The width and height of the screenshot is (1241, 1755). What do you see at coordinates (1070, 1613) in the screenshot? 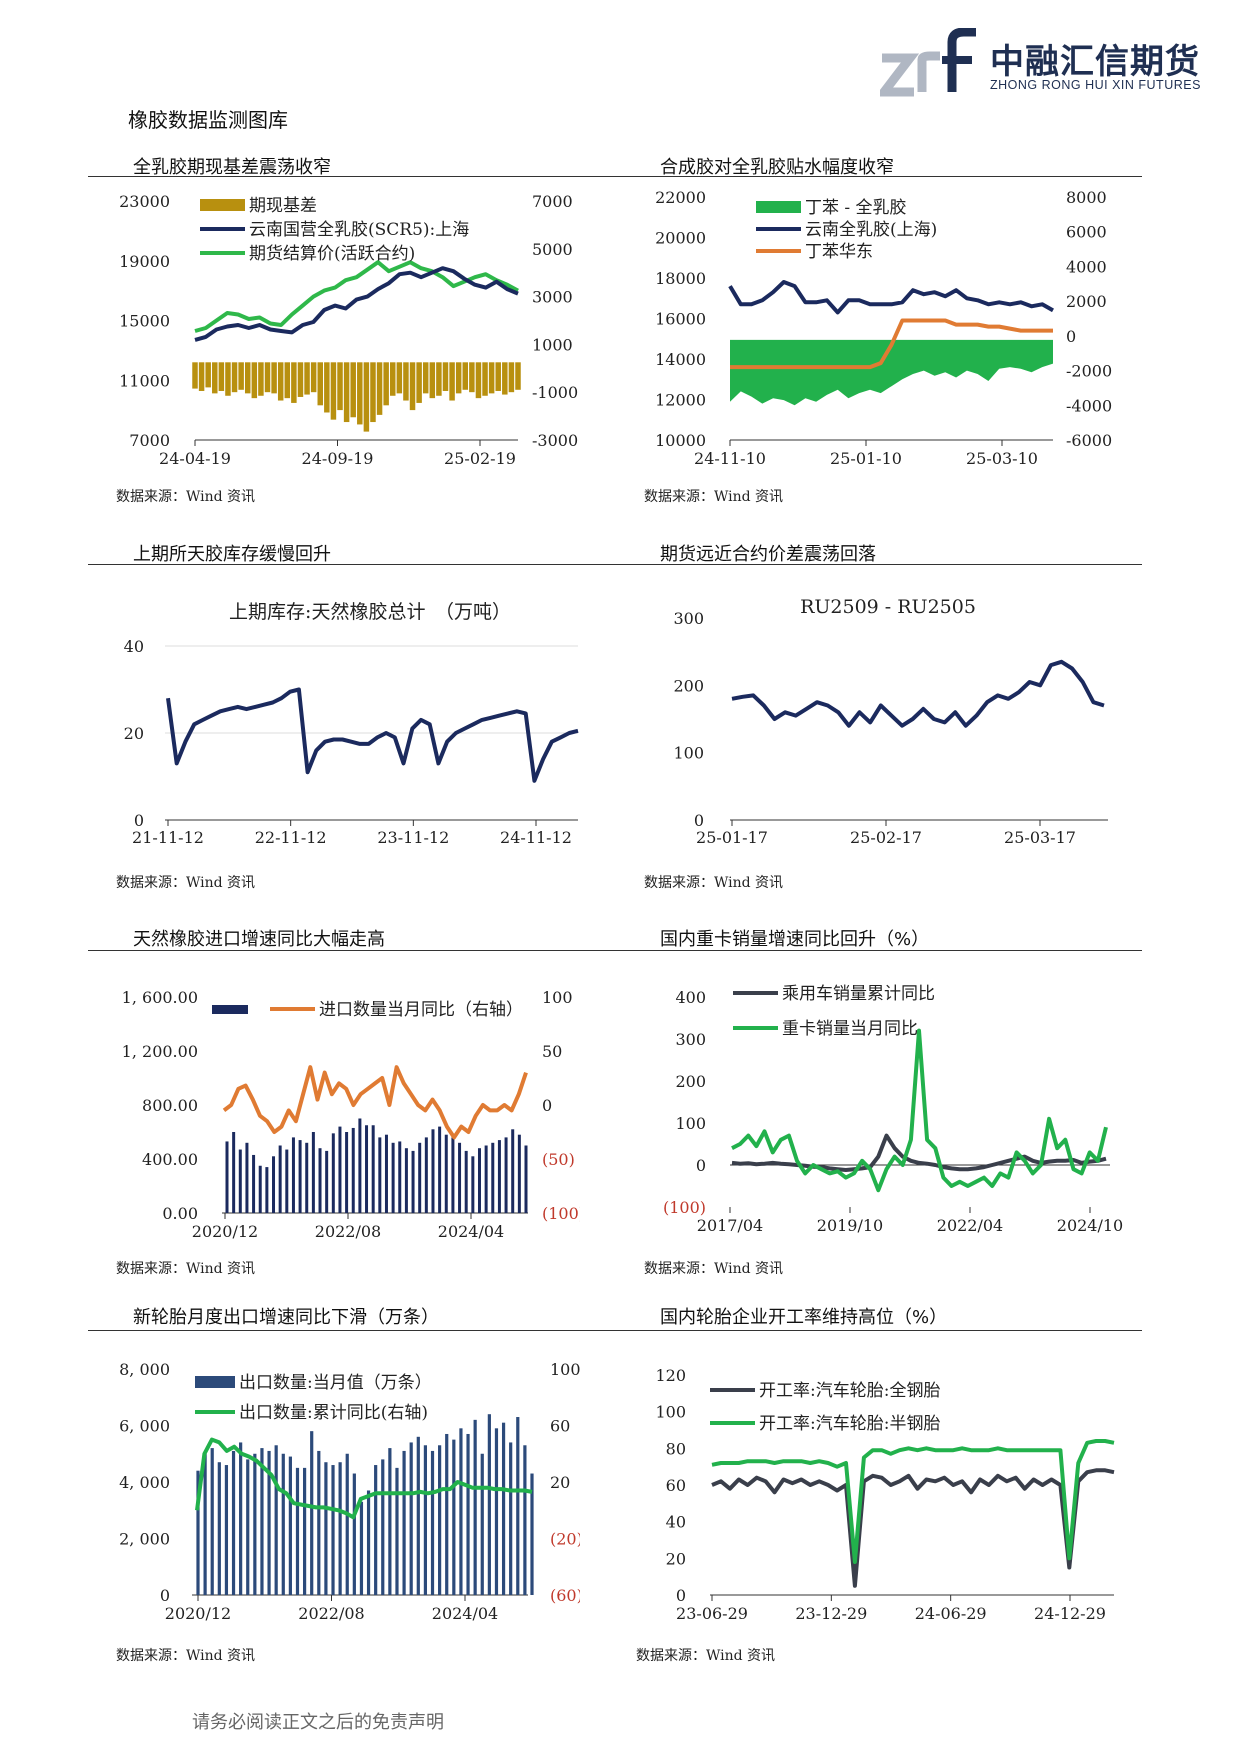
I see `x-axis-tick-label: 24-12-29` at bounding box center [1070, 1613].